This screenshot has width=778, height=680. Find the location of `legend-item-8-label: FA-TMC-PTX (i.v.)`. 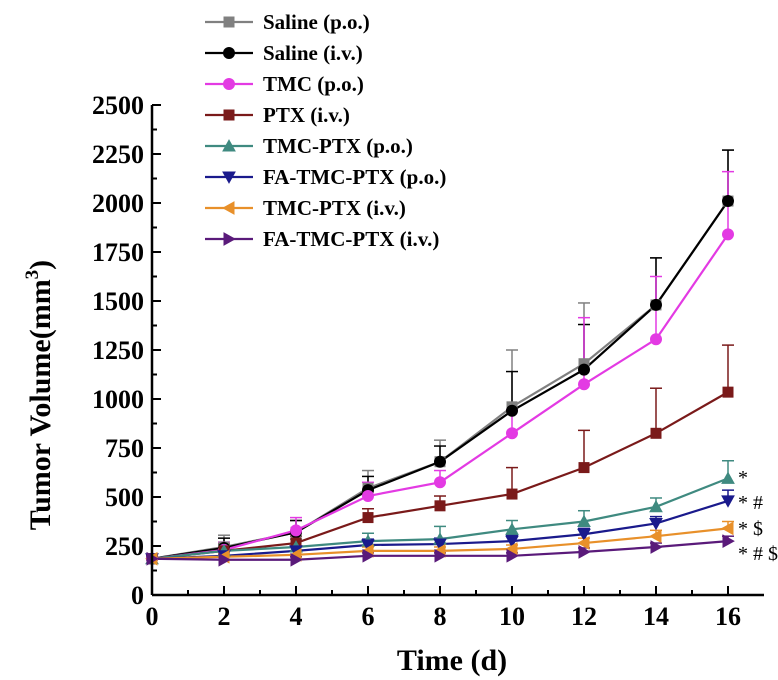

legend-item-8-label: FA-TMC-PTX (i.v.) is located at coordinates (351, 239).